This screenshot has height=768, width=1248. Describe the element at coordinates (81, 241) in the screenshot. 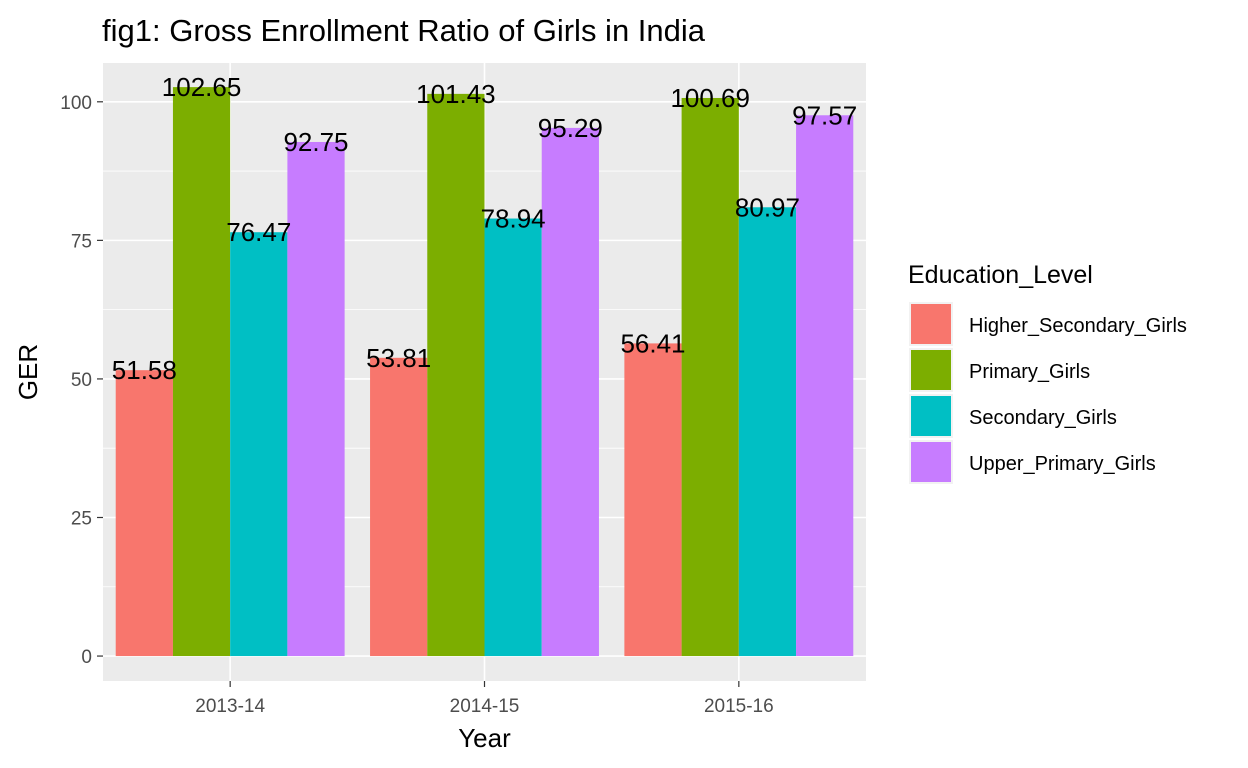

I see `y-tick-label: 75` at that location.